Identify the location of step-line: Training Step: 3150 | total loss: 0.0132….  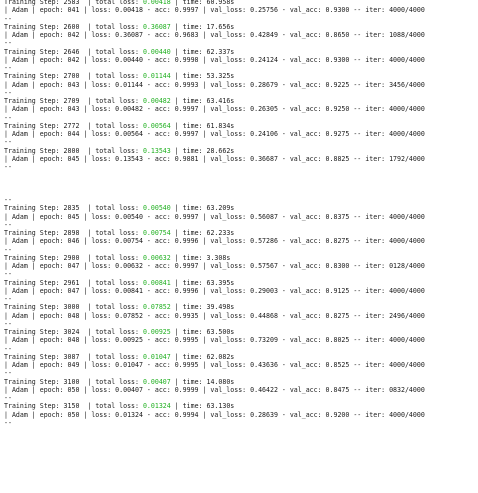
(241, 406).